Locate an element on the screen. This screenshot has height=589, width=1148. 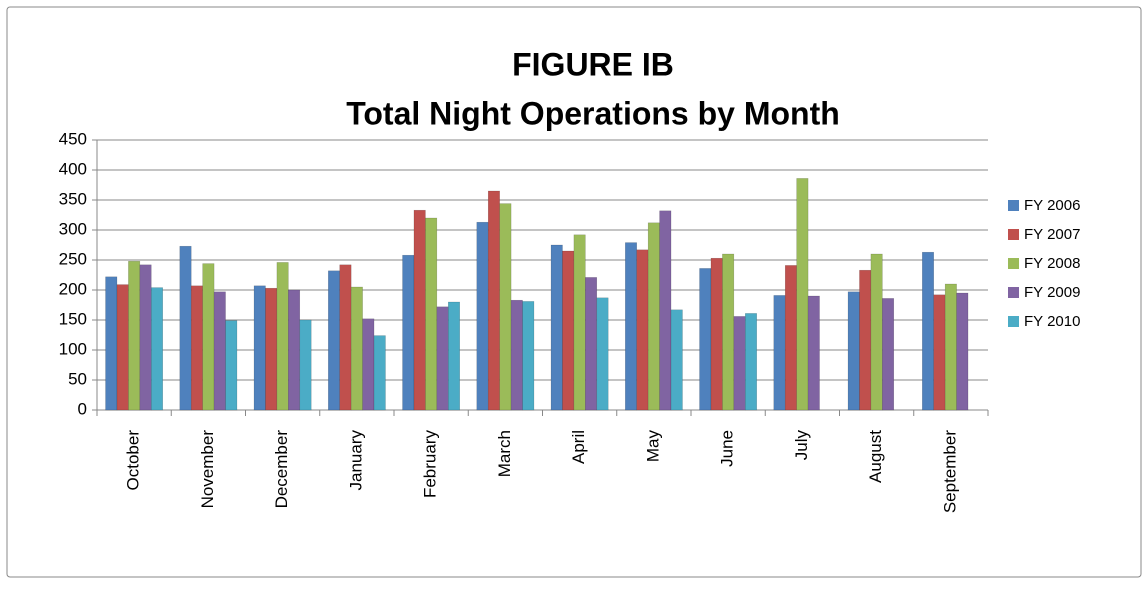
legend-label: FY 2010 is located at coordinates (1052, 321).